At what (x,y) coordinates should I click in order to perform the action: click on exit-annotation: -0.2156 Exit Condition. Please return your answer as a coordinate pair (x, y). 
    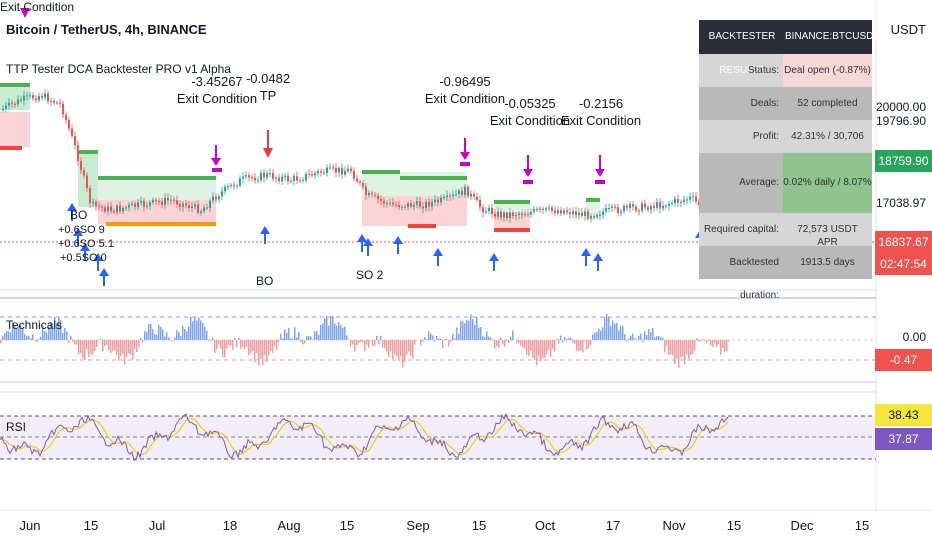
    Looking at the image, I should click on (601, 112).